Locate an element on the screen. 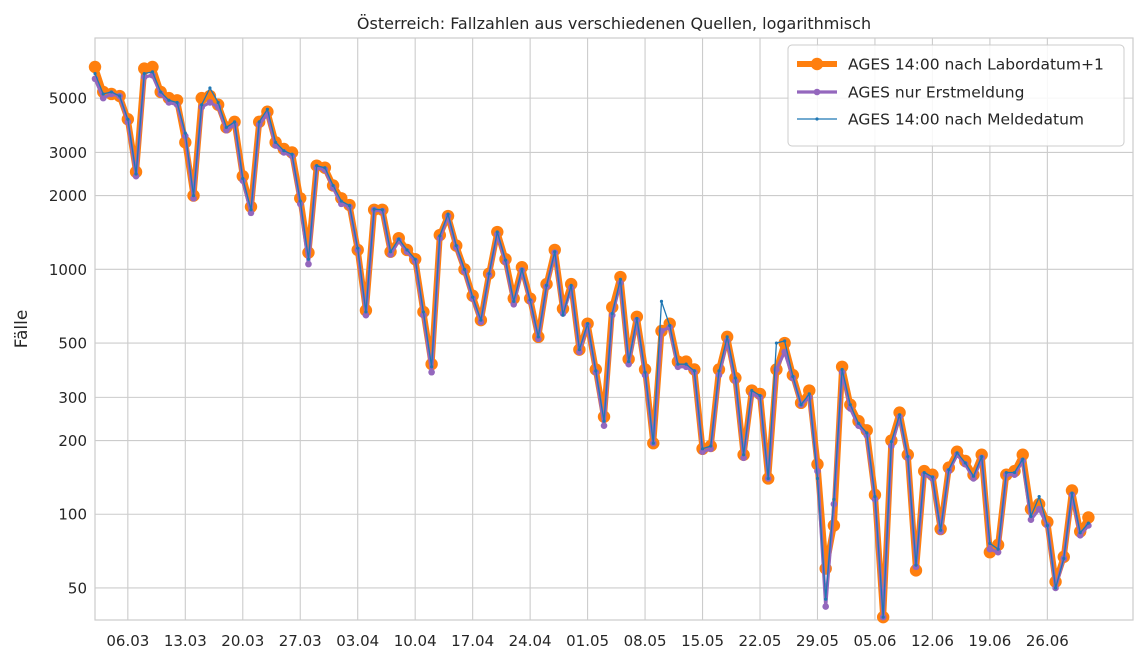  y-tick-label: 300 is located at coordinates (72, 398).